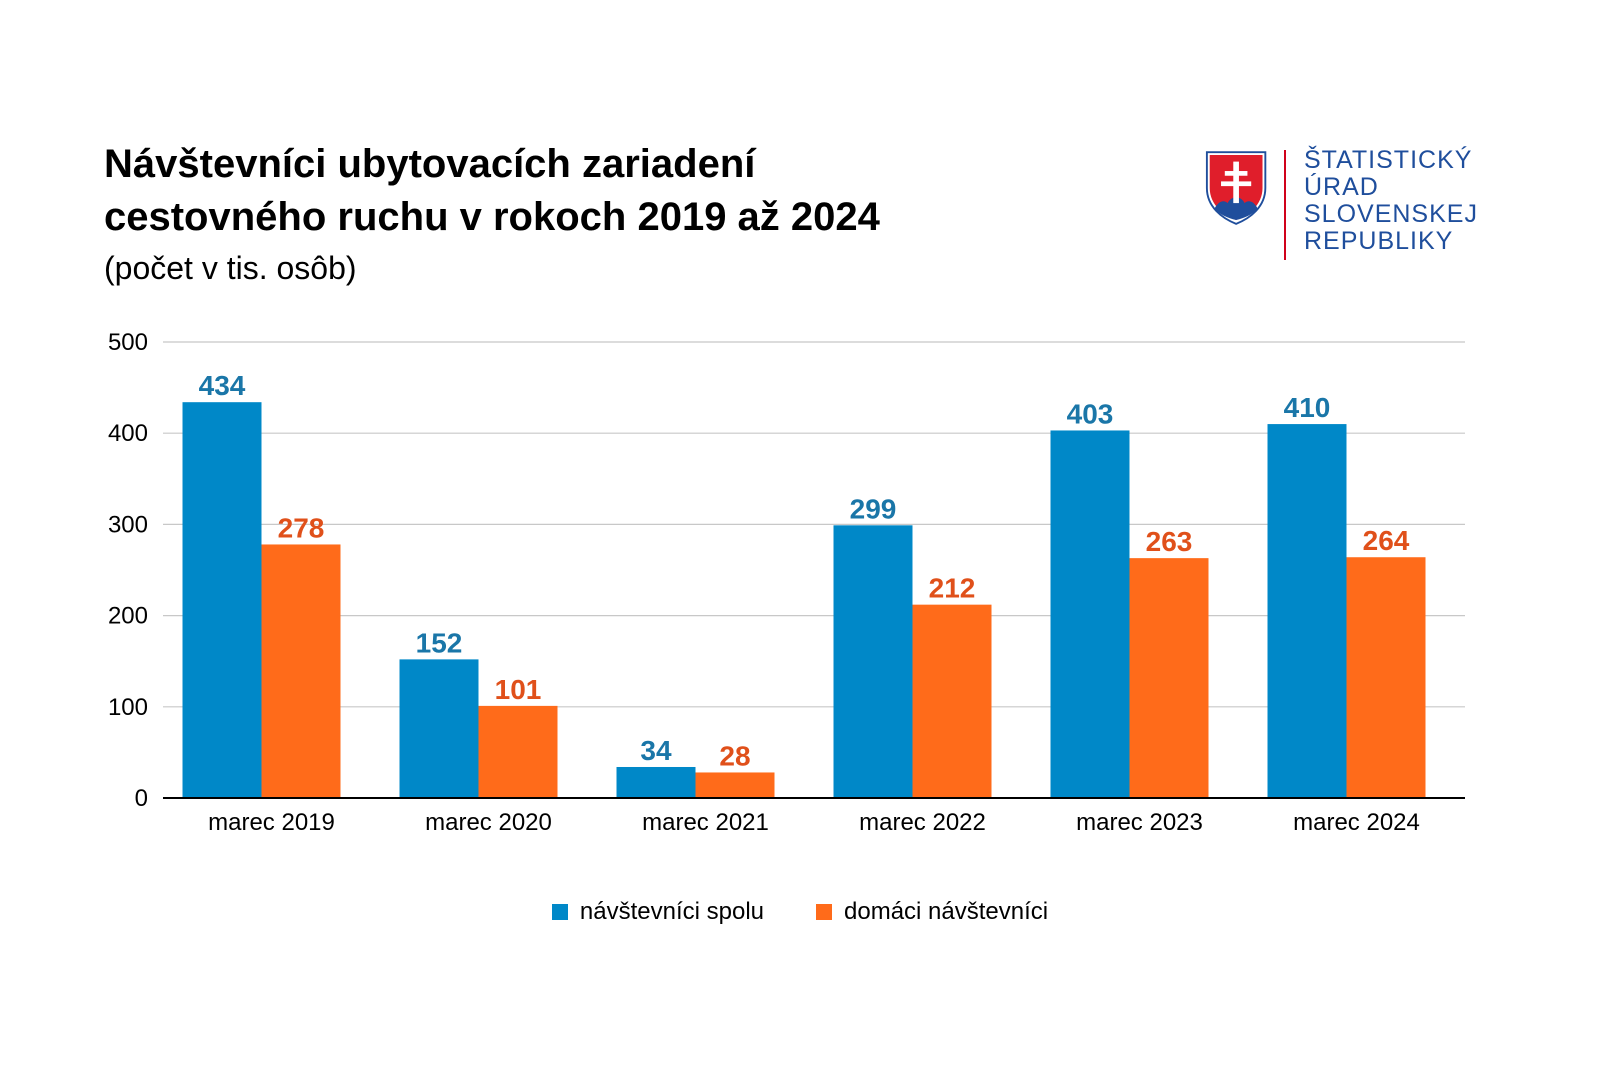 Image resolution: width=1600 pixels, height=1067 pixels. I want to click on data-label-total: 434, so click(222, 385).